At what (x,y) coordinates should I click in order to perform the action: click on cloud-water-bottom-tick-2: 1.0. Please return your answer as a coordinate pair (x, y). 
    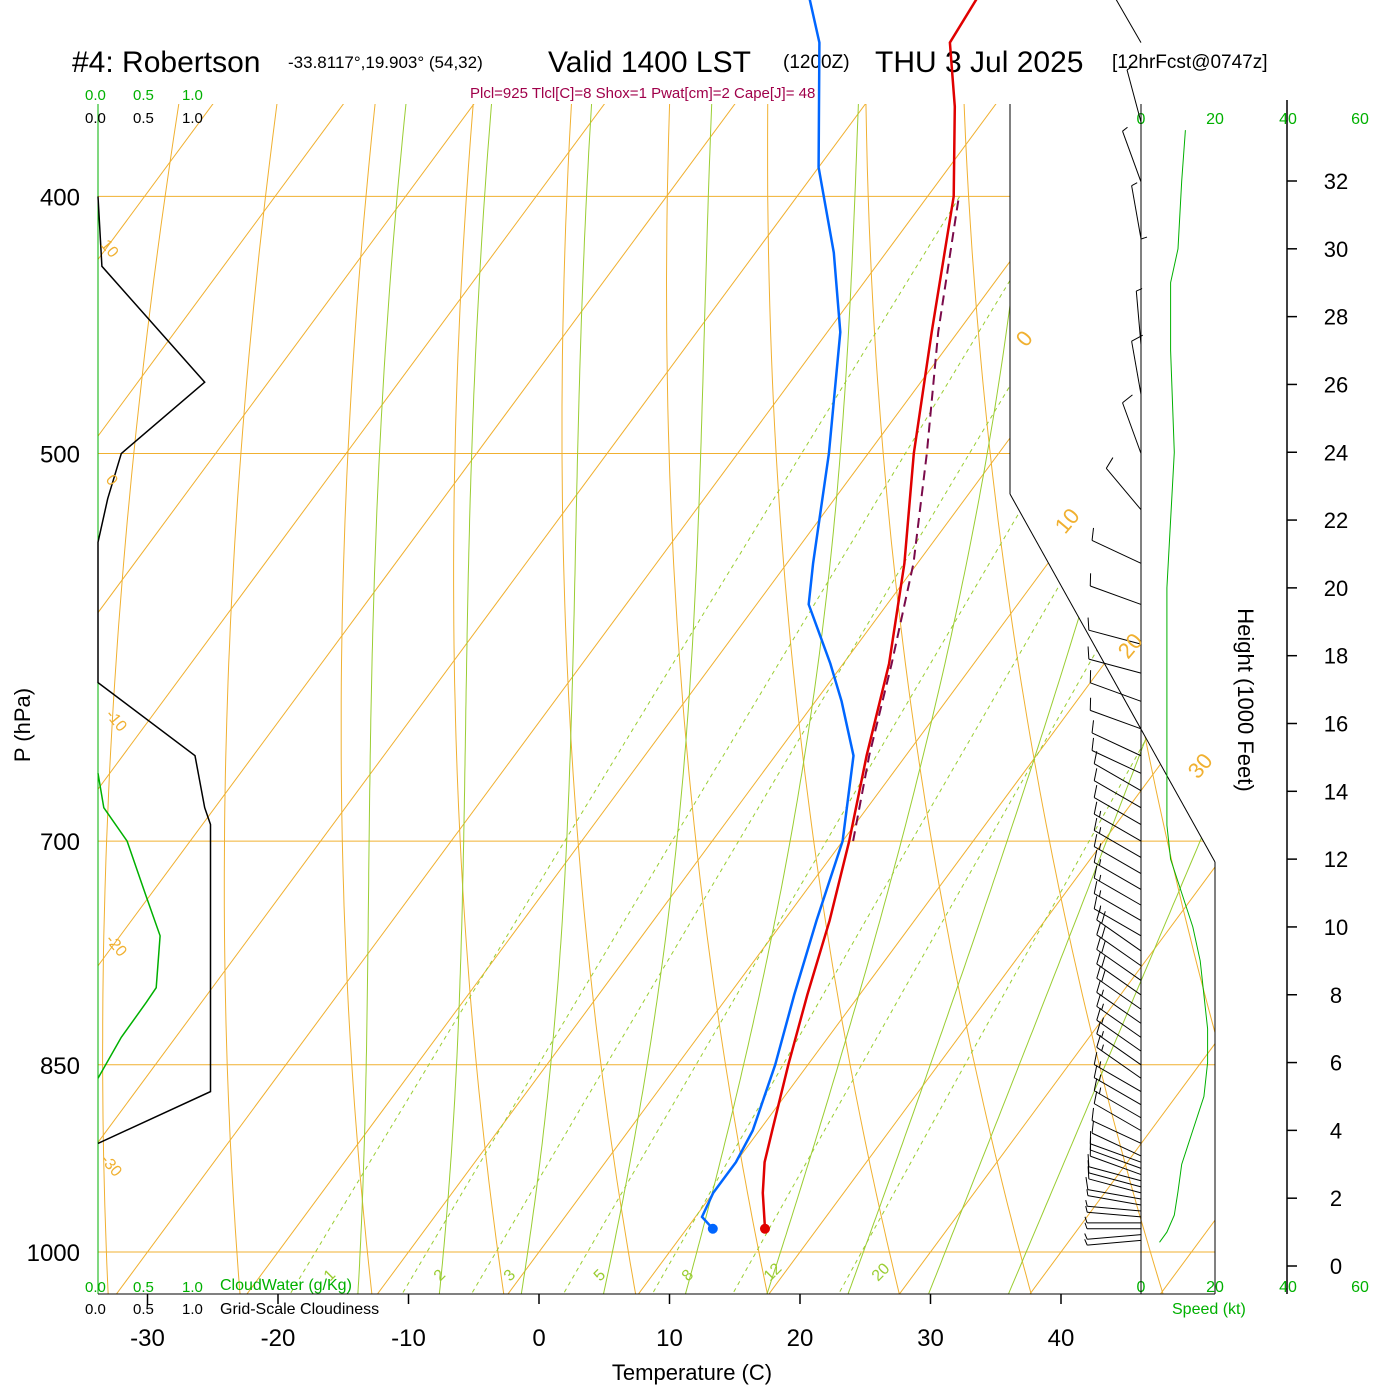
    Looking at the image, I should click on (192, 1287).